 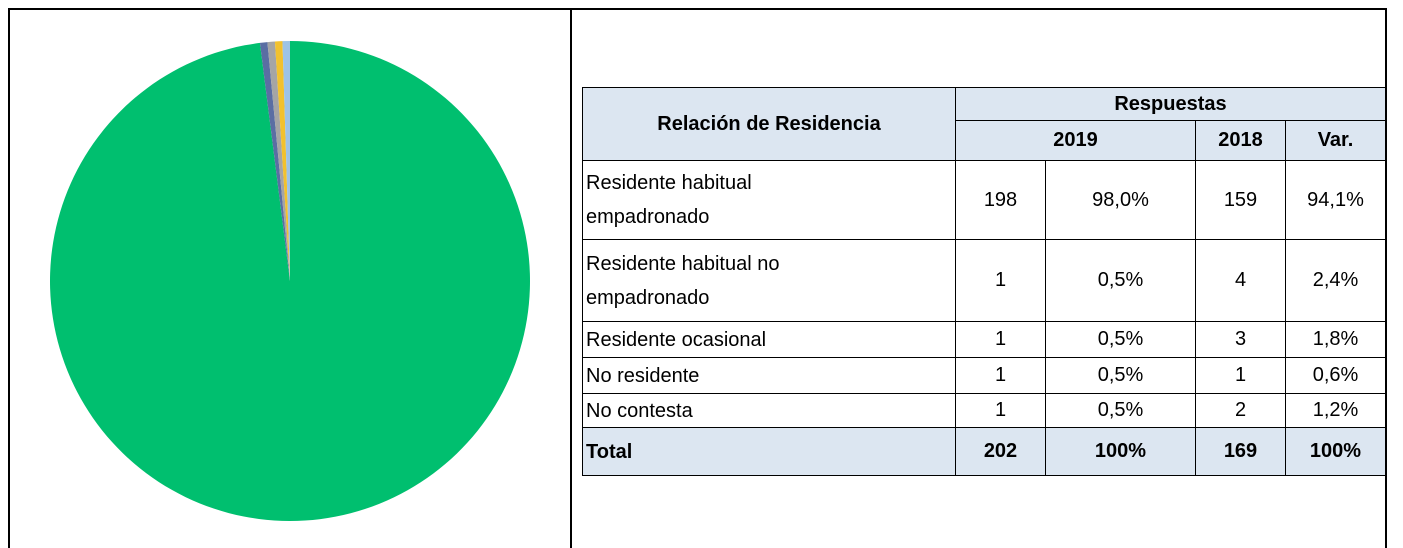 I want to click on header-title: Relación de Residencia, so click(x=769, y=124).